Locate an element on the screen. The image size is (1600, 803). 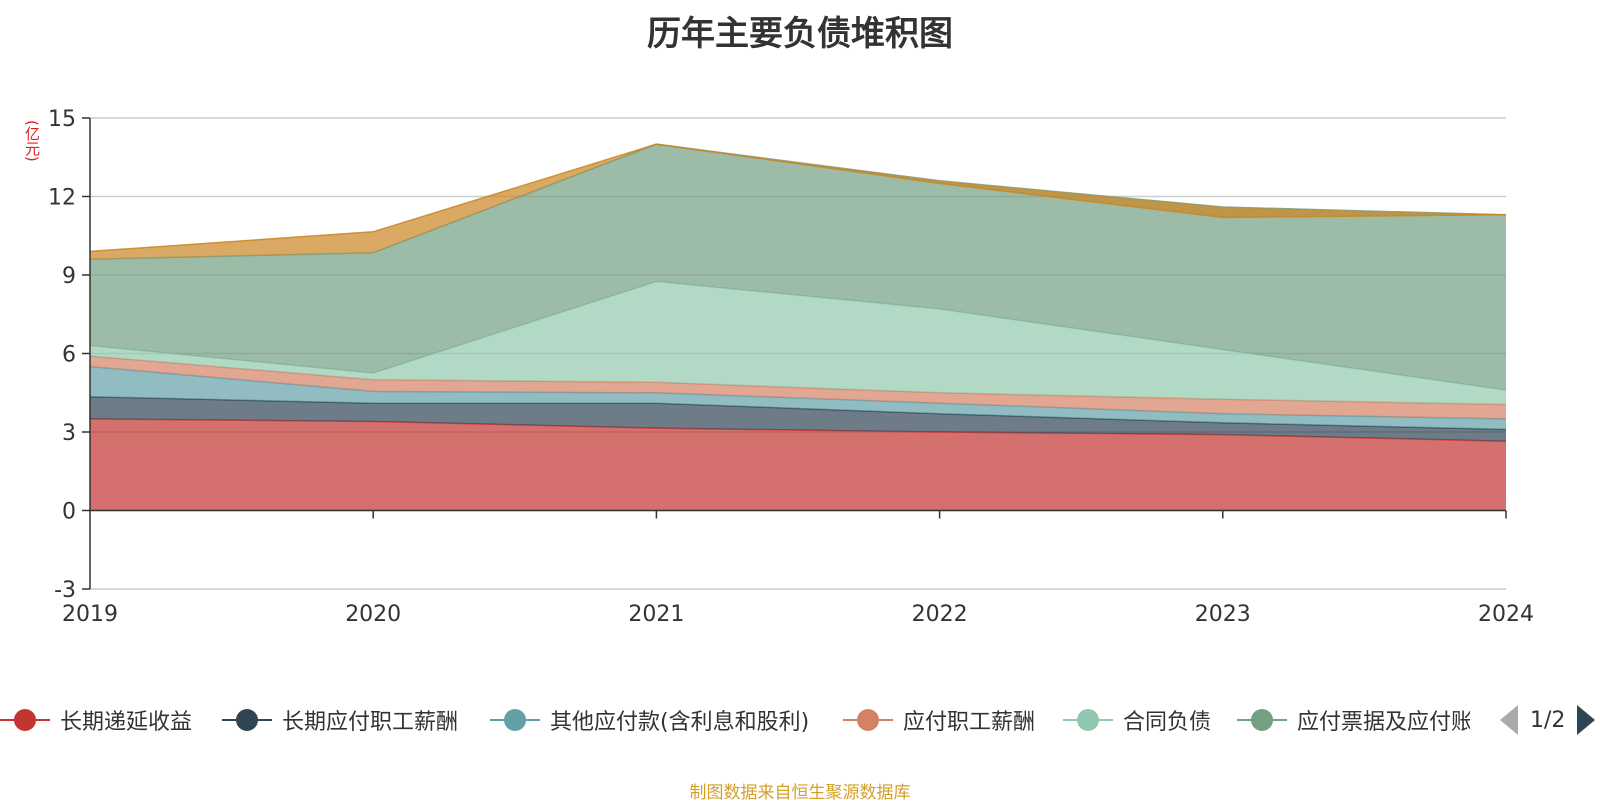
legend-item: 其他应付款(含利息和股利) is located at coordinates (670, 720).